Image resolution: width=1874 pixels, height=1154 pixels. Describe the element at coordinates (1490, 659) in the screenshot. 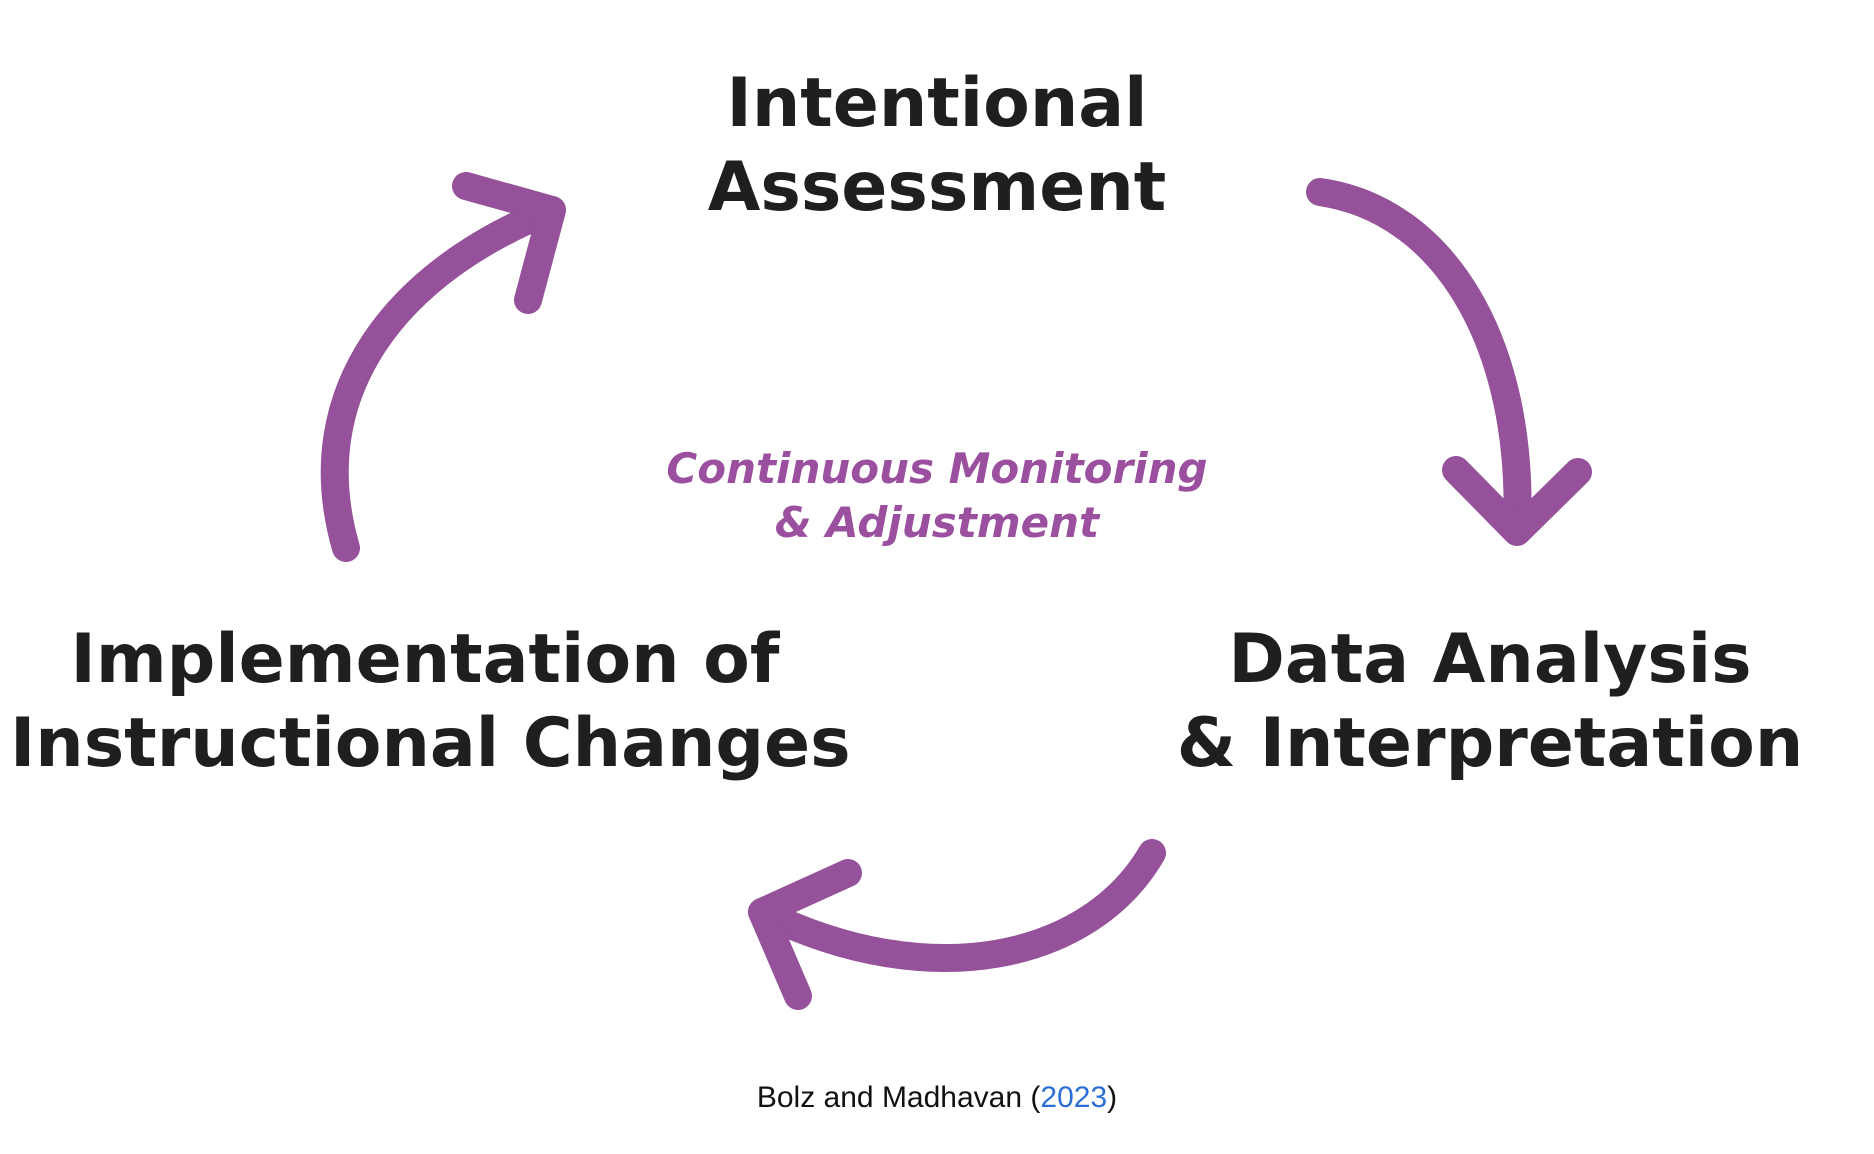

I see `node-right-line1: Data Analysis` at that location.